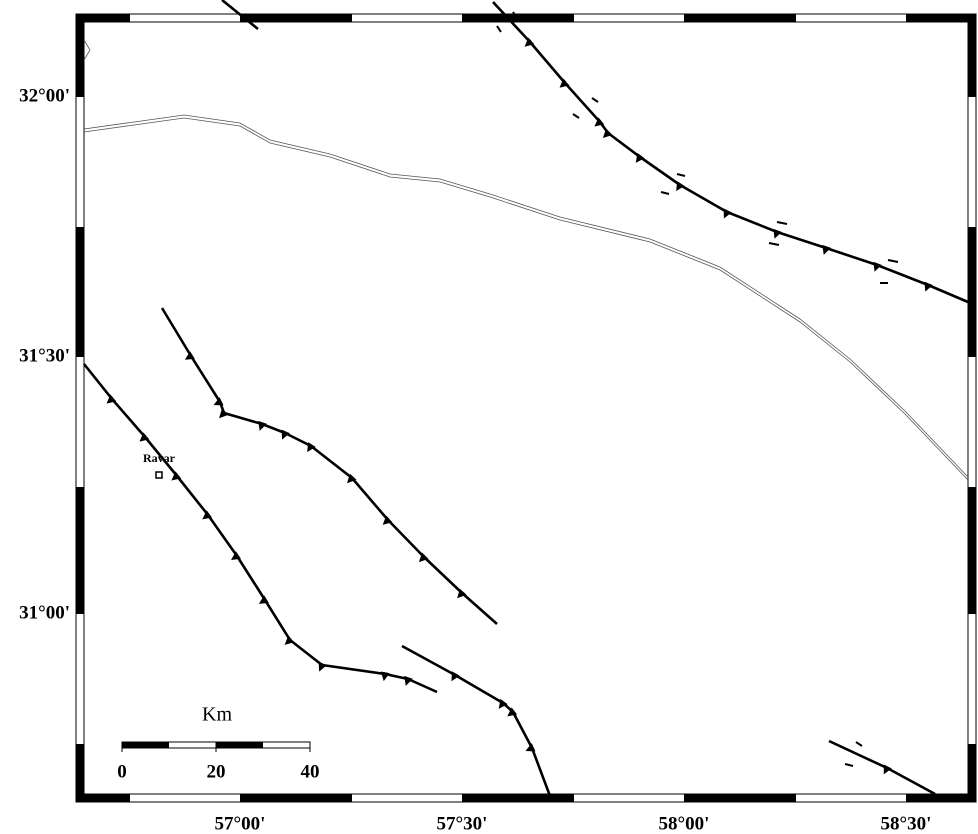 The image size is (978, 834). I want to click on lon-label: 58°00', so click(684, 823).